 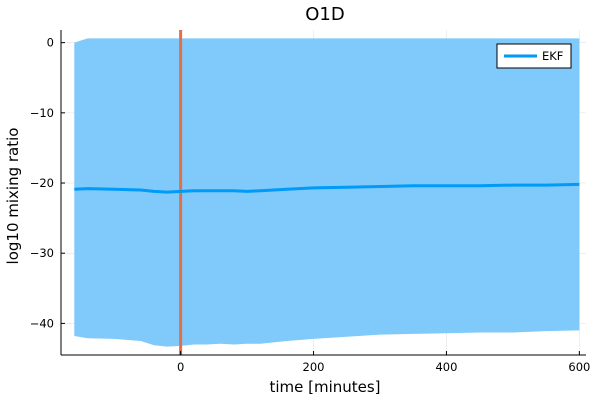 I want to click on chart-title: O1D, so click(x=324, y=14).